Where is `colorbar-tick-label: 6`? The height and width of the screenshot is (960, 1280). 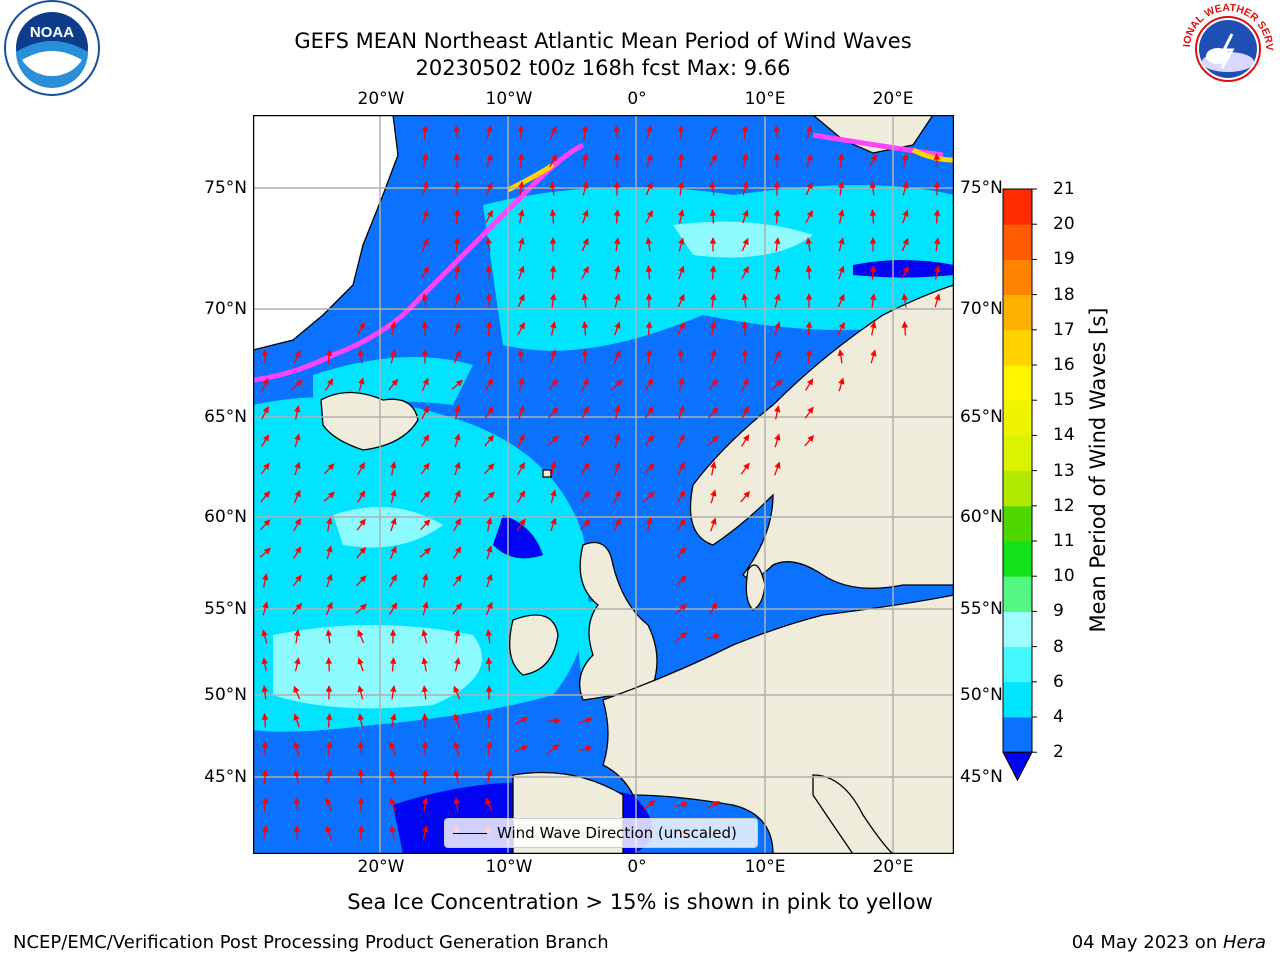 colorbar-tick-label: 6 is located at coordinates (1058, 681).